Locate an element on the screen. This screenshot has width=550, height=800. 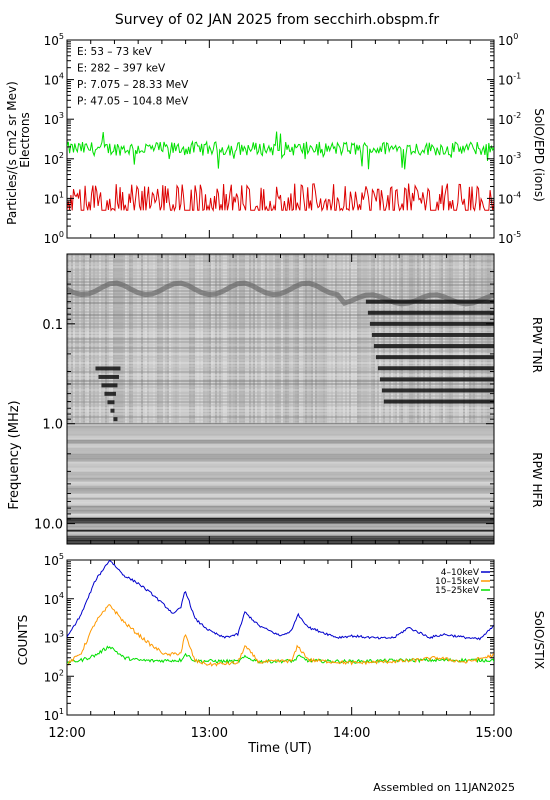
x-tick-label: 12:00 is located at coordinates (66, 733).